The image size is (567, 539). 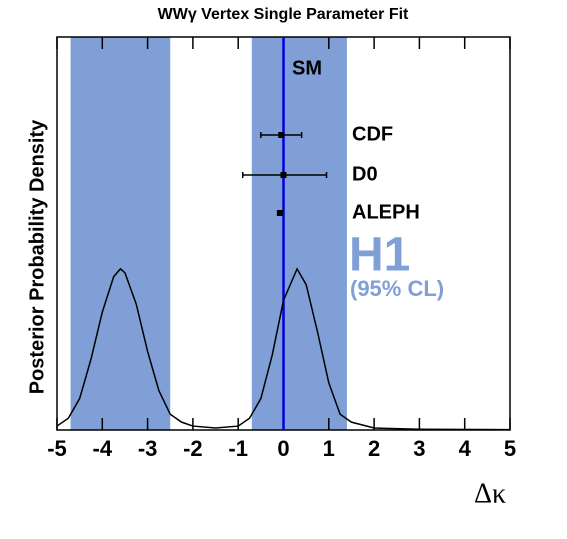 I want to click on result-note: (95% CL), so click(x=397, y=288).